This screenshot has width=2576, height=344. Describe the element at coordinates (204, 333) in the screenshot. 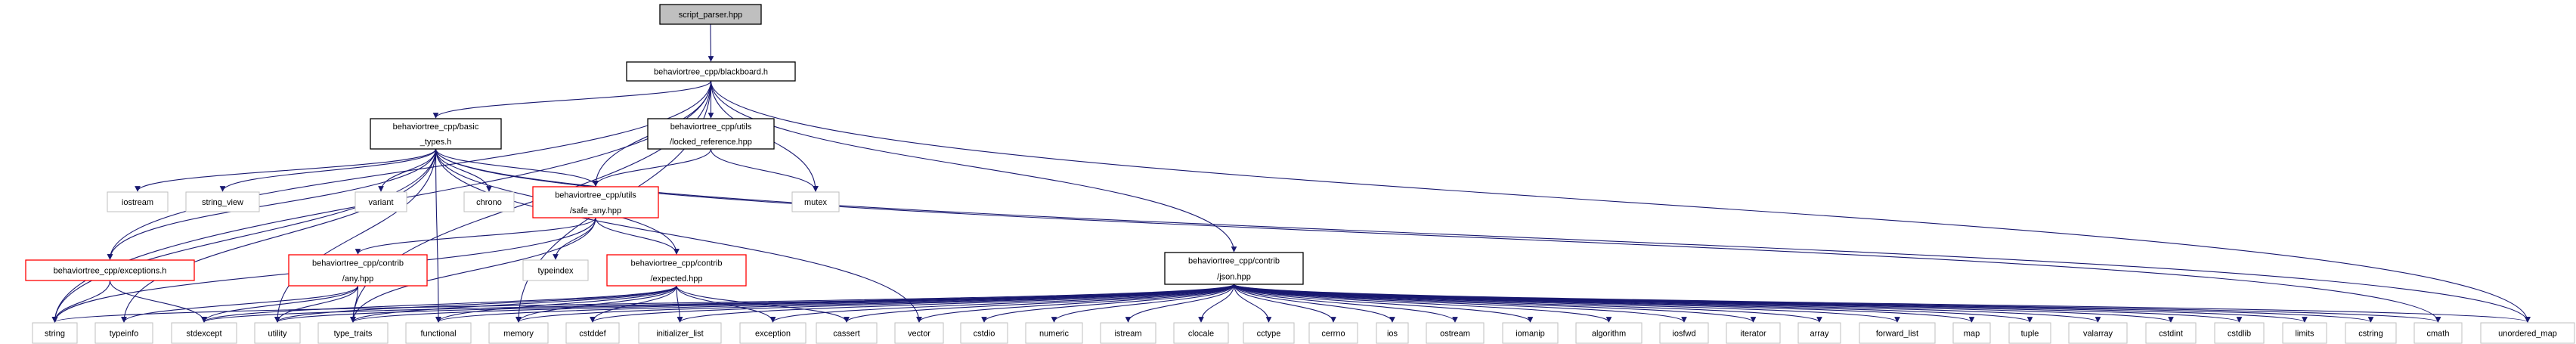

I see `node-stdexcept: stdexcept` at that location.